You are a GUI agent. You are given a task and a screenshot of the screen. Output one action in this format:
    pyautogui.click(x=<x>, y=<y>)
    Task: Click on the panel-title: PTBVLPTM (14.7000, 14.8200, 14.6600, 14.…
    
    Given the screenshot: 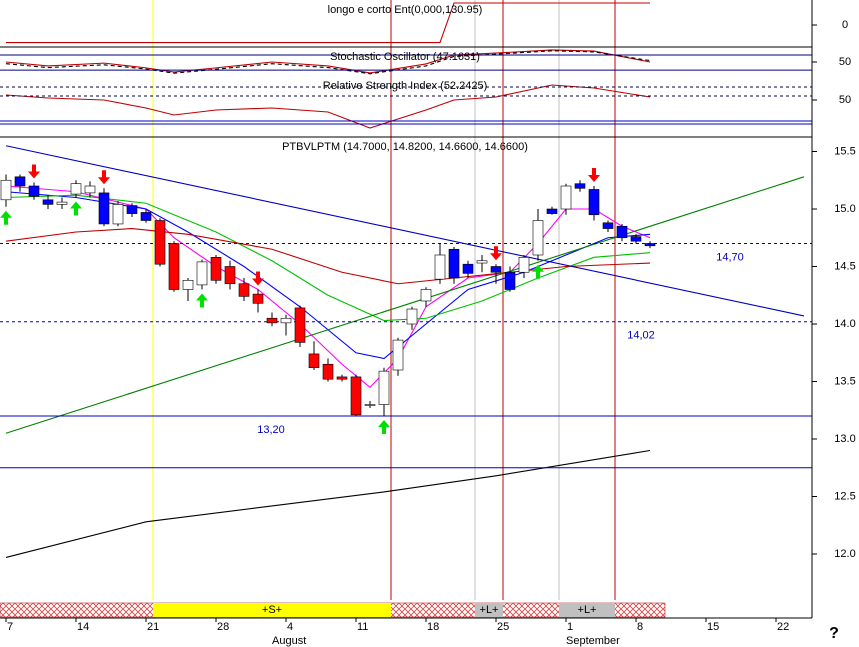 What is the action you would take?
    pyautogui.click(x=405, y=147)
    